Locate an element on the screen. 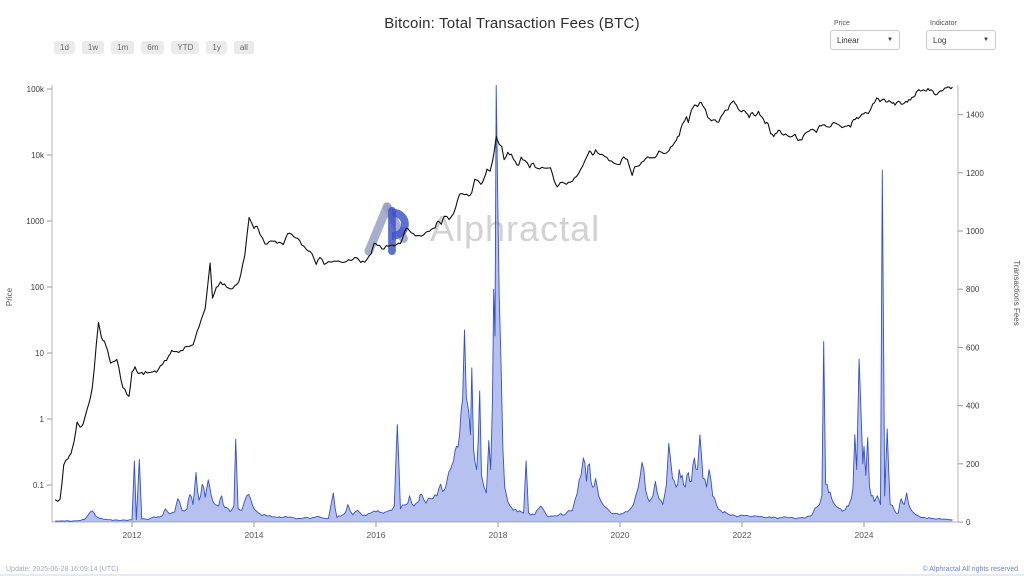 The width and height of the screenshot is (1024, 576). range-button-YTD: YTD is located at coordinates (185, 47).